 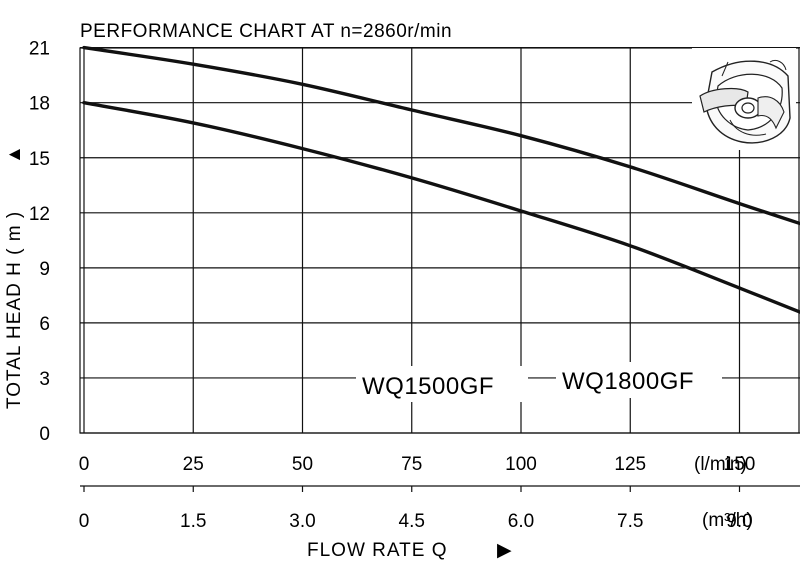 I want to click on y-tick-label: 3, so click(x=44, y=379).